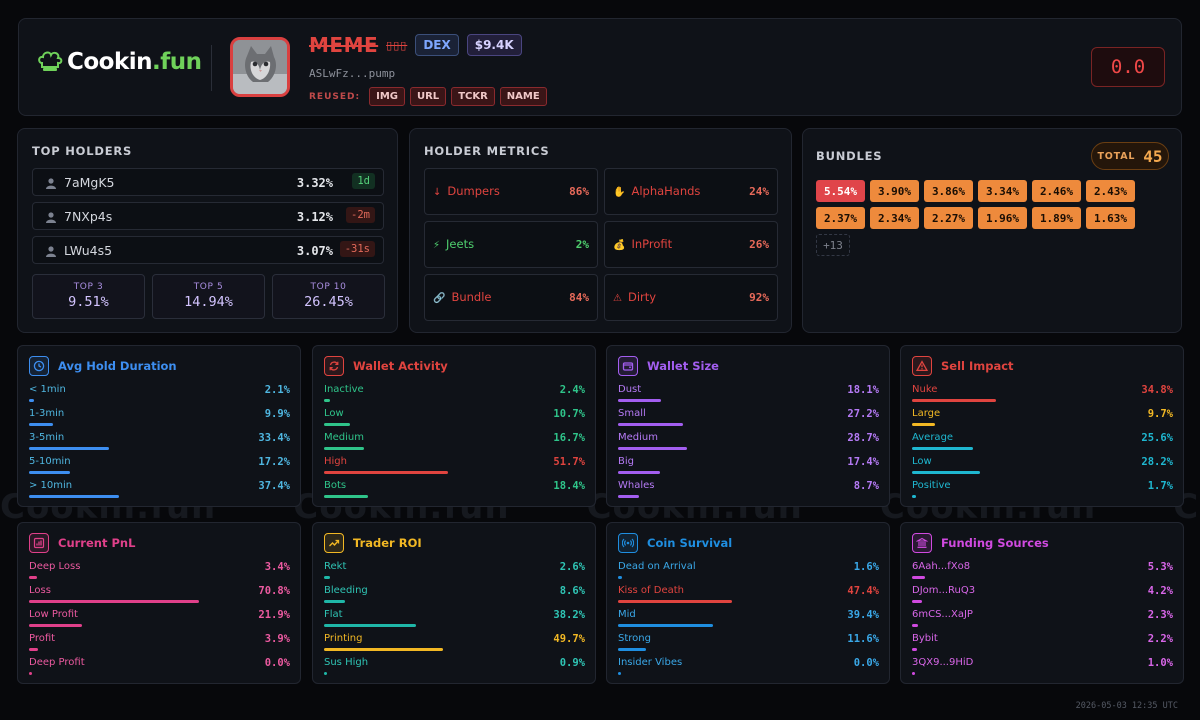 The height and width of the screenshot is (720, 1200). I want to click on chef-hat-icon, so click(50, 61).